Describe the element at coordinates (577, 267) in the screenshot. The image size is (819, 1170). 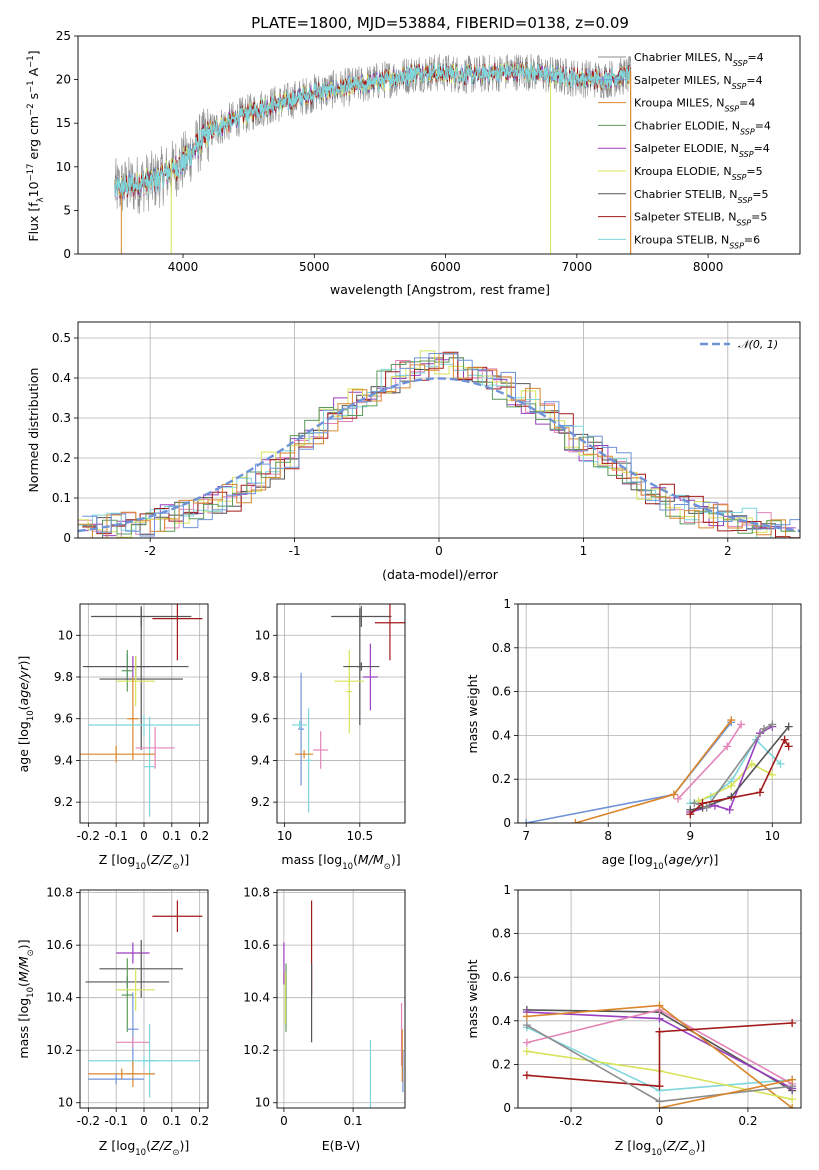
I see `x-tick-label: 7000` at that location.